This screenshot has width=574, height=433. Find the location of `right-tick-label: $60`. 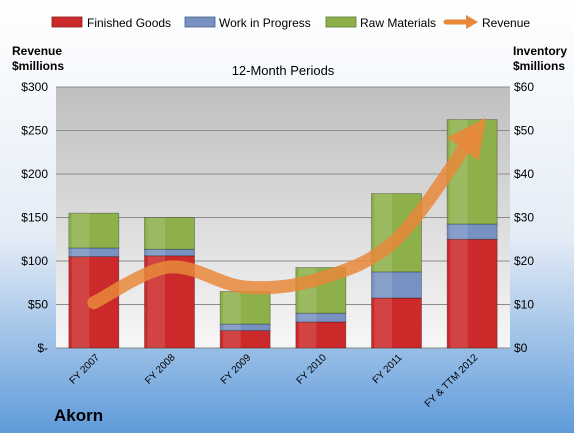

right-tick-label: $60 is located at coordinates (524, 87).